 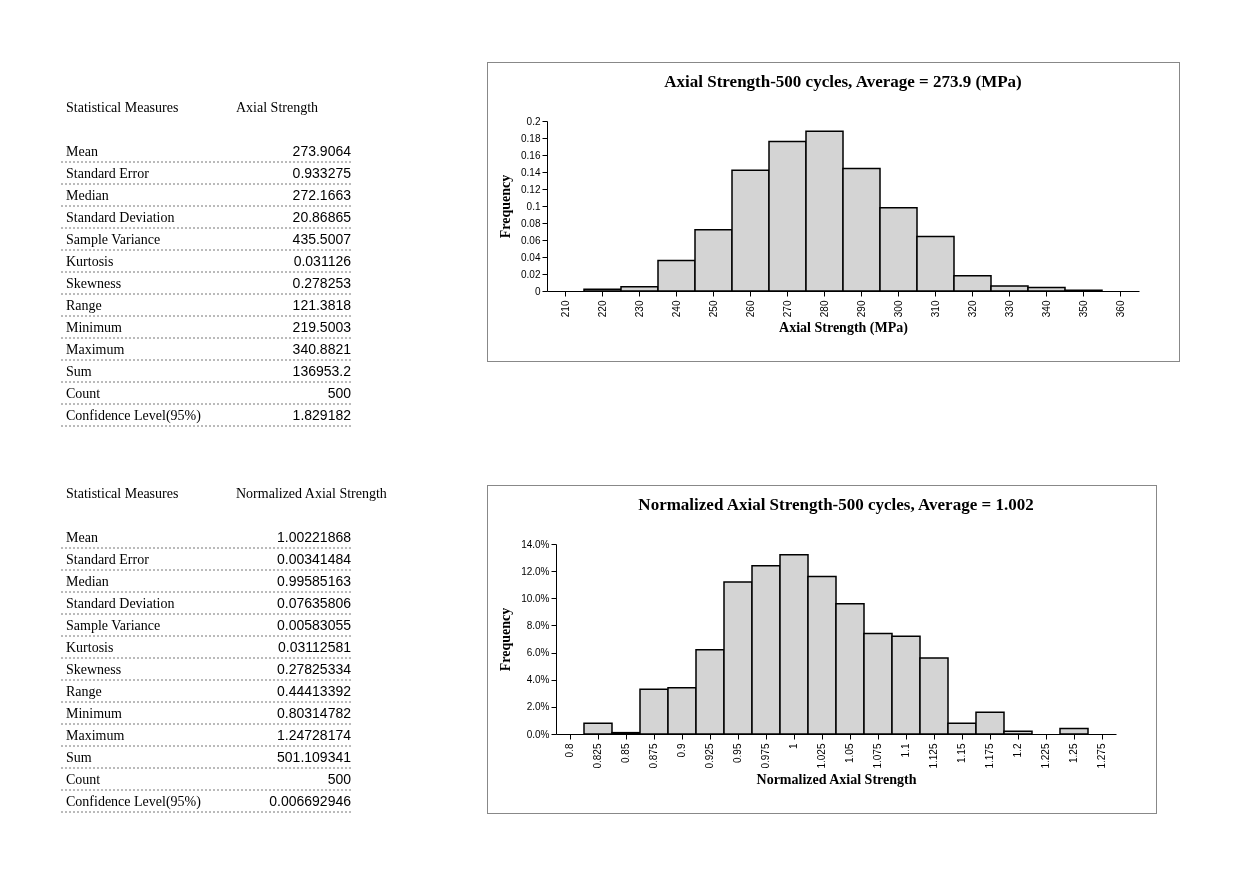 What do you see at coordinates (787, 309) in the screenshot?
I see `x-tick-label: 270` at bounding box center [787, 309].